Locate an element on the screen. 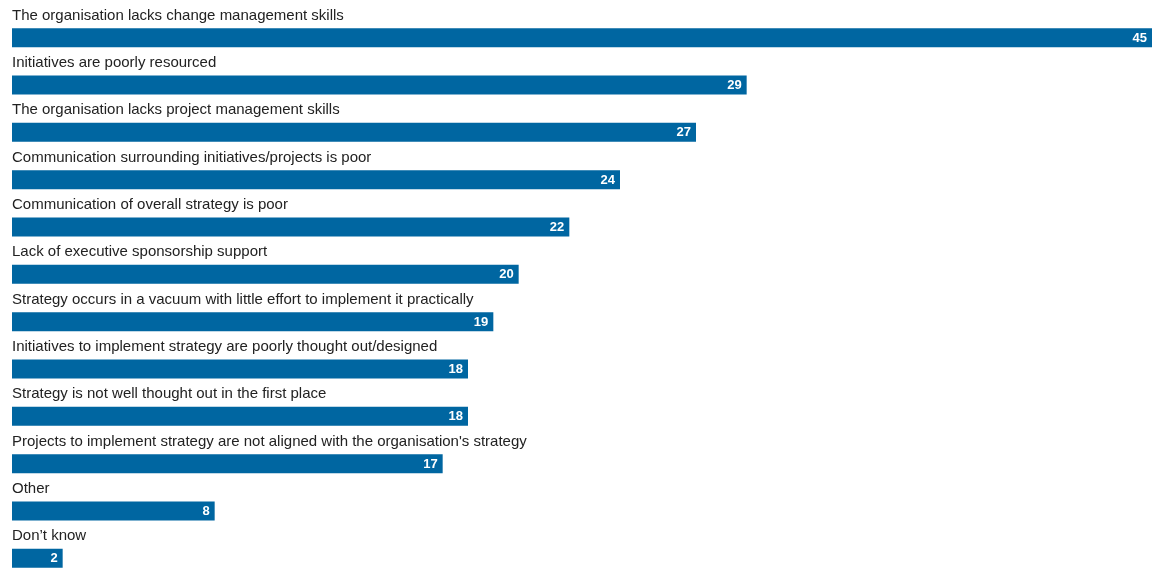 Image resolution: width=1160 pixels, height=577 pixels. data-label: 19 is located at coordinates (481, 321).